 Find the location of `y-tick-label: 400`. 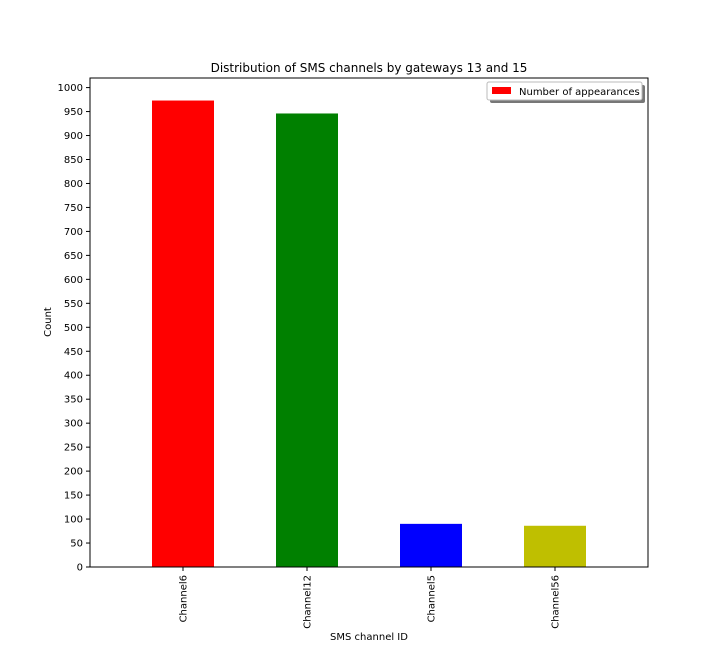

y-tick-label: 400 is located at coordinates (73, 376).